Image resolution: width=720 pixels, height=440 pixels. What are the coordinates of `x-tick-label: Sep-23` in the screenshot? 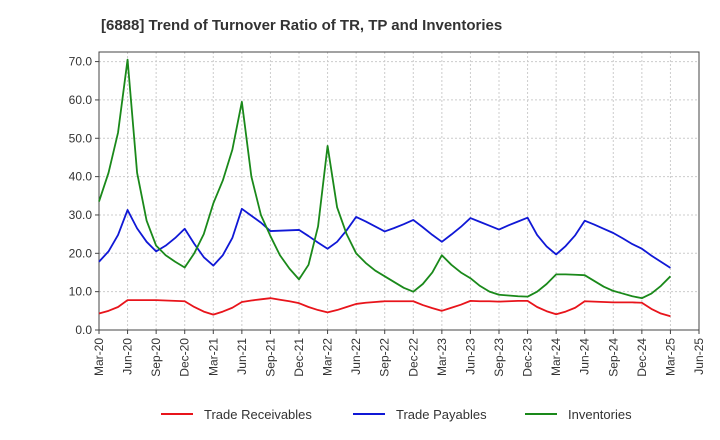 It's located at (499, 357).